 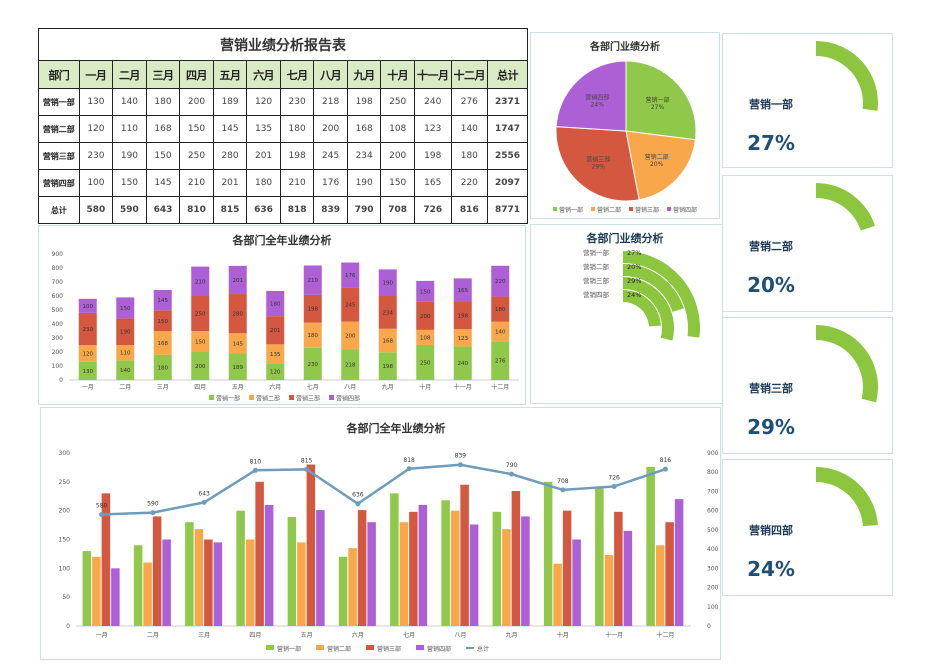 What do you see at coordinates (59, 129) in the screenshot?
I see `row-label: 营销二部` at bounding box center [59, 129].